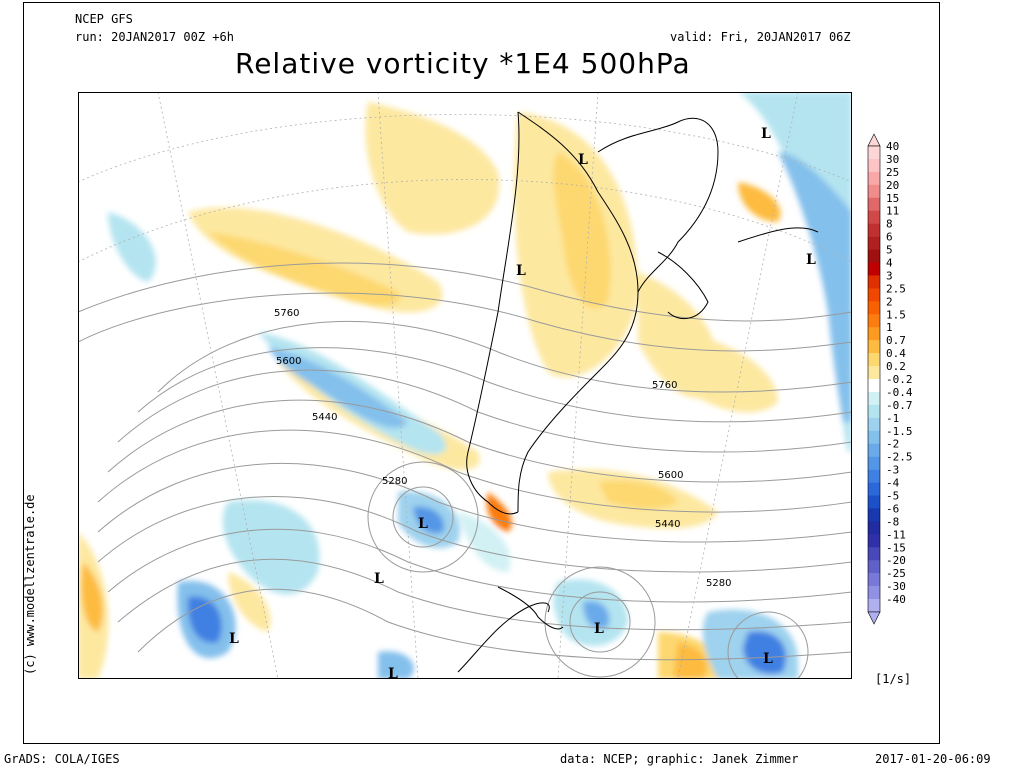  Describe the element at coordinates (874, 618) in the screenshot. I see `colorbar-arrow-bottom` at that location.